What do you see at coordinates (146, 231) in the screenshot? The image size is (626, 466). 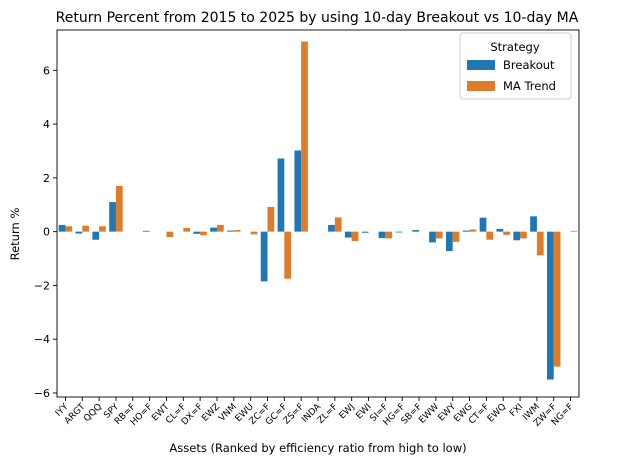 I see `bar-breakout-ho-f` at bounding box center [146, 231].